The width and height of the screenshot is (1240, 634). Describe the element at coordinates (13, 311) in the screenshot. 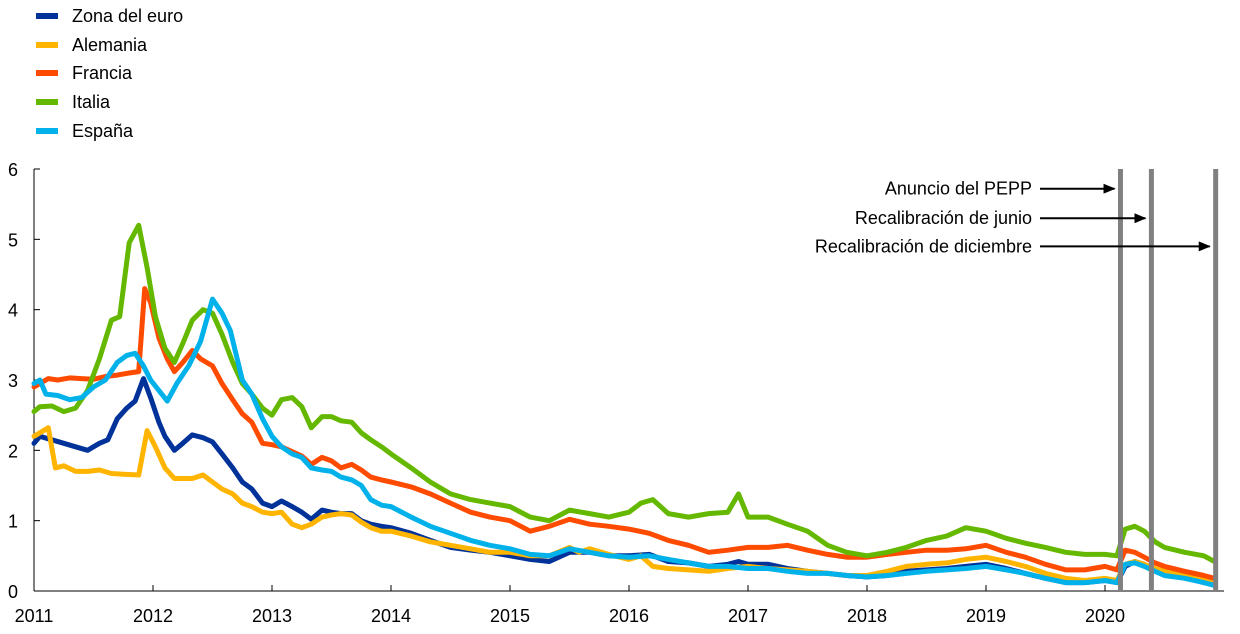

I see `y-tick-label: 4` at that location.